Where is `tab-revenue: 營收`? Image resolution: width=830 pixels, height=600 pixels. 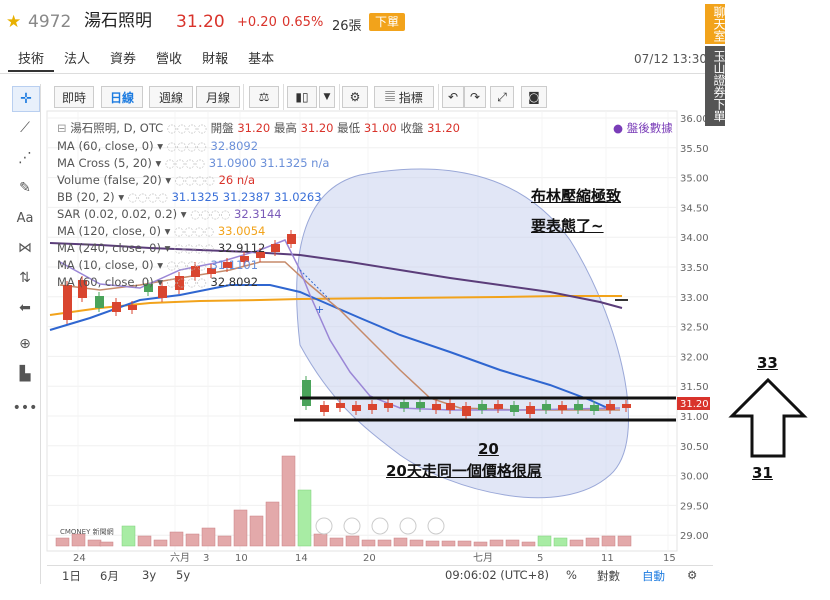 tab-revenue: 營收 is located at coordinates (169, 59).